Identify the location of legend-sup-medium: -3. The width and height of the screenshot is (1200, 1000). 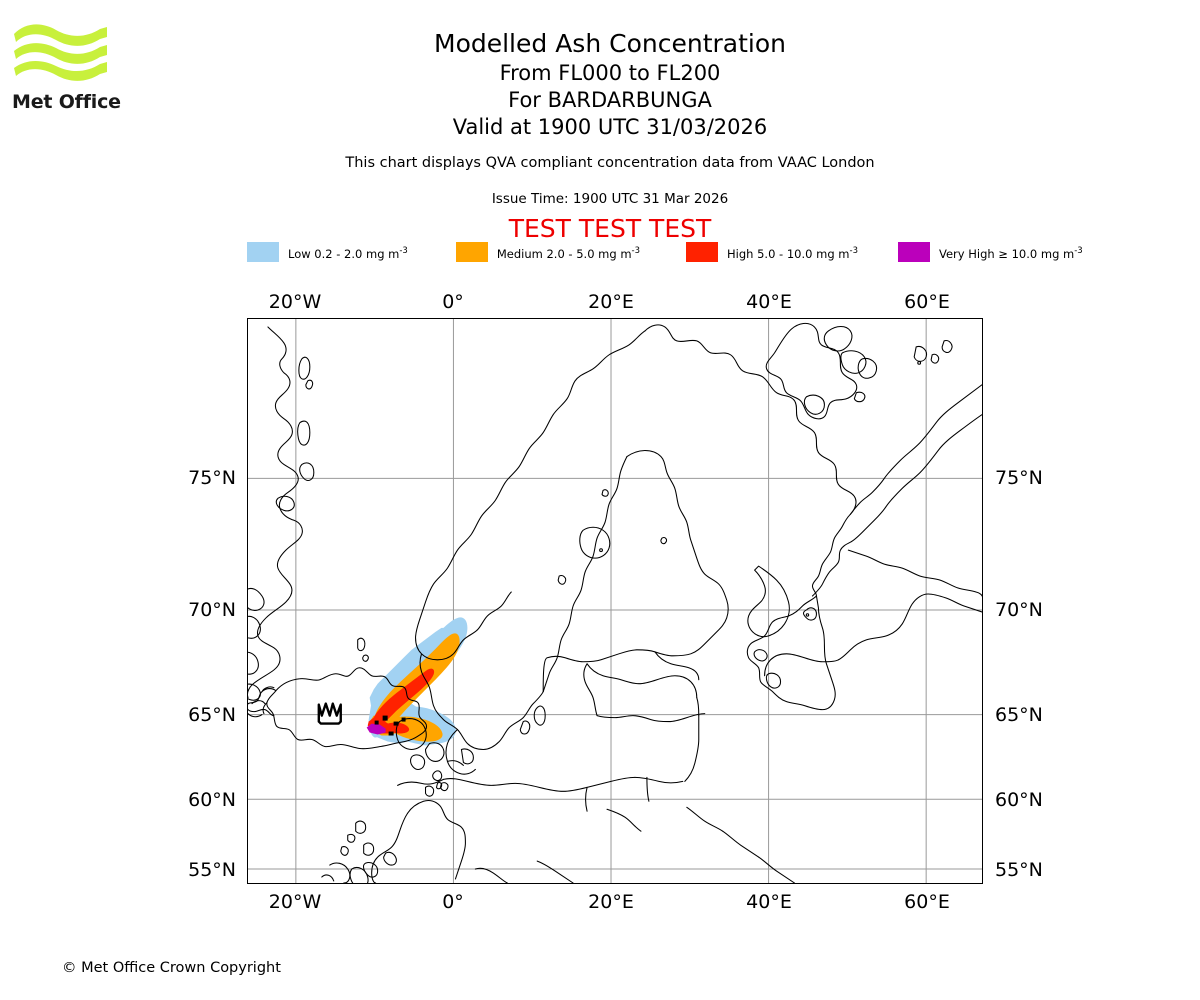
(636, 250).